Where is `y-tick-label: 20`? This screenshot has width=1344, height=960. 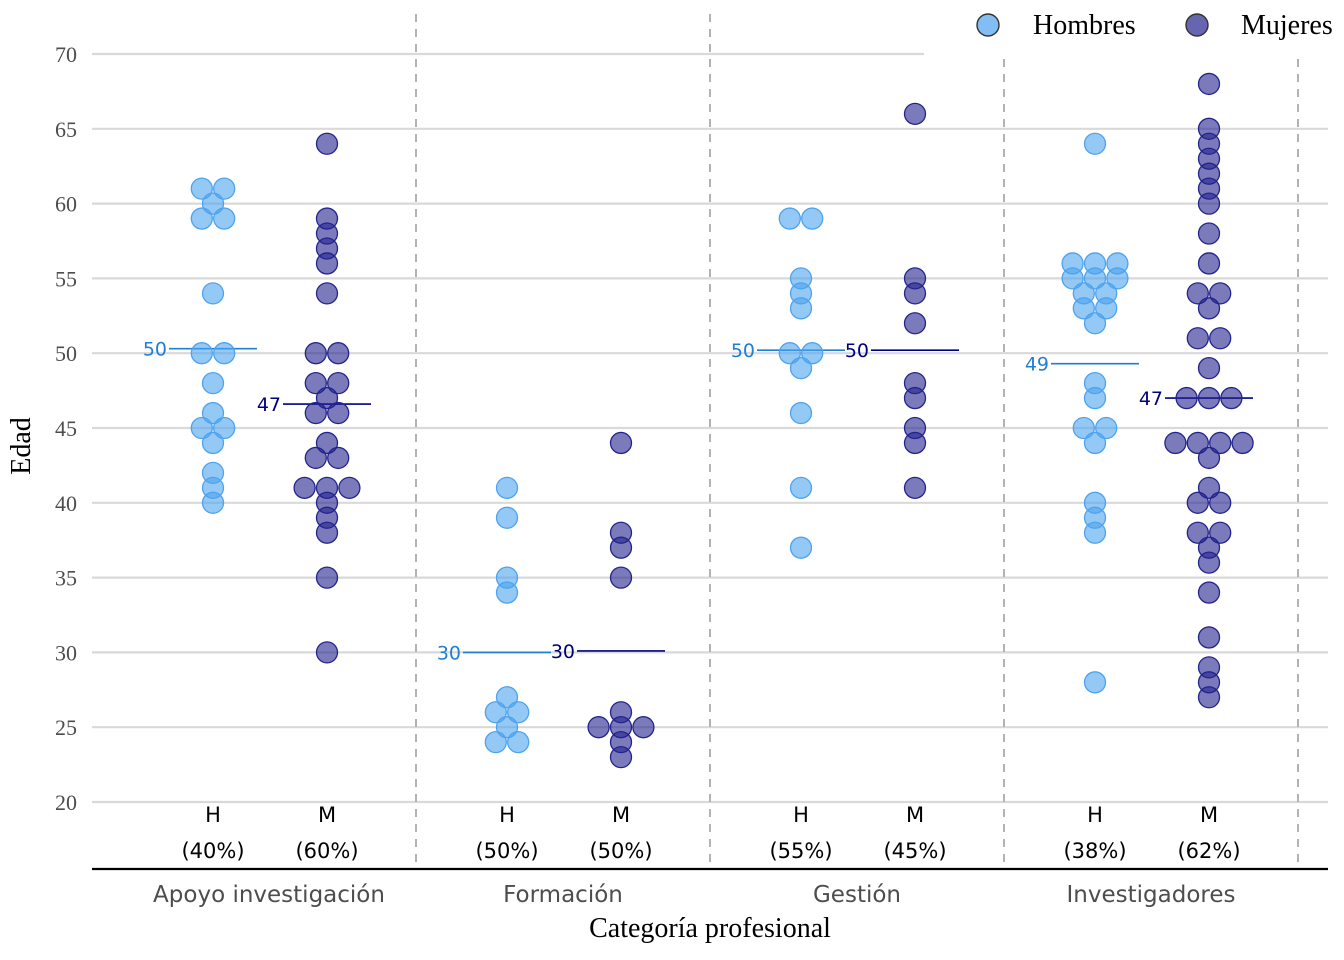
y-tick-label: 20 is located at coordinates (66, 802).